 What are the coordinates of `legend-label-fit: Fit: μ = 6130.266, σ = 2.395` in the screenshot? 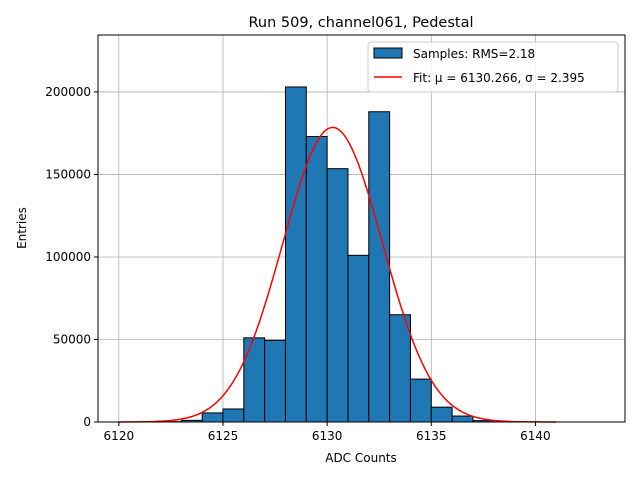 It's located at (499, 78).